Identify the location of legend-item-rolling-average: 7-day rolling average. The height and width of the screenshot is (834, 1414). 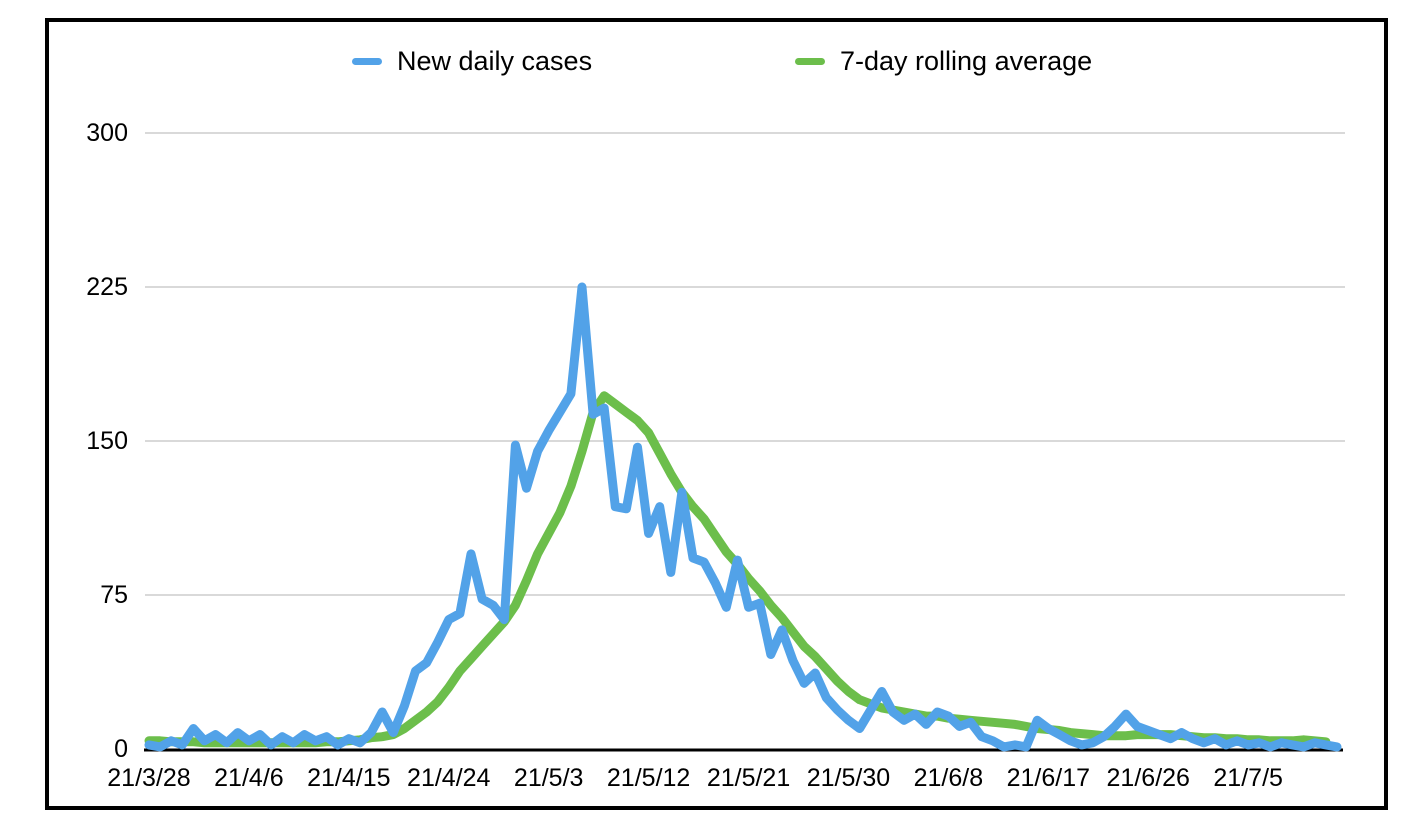
(943, 61).